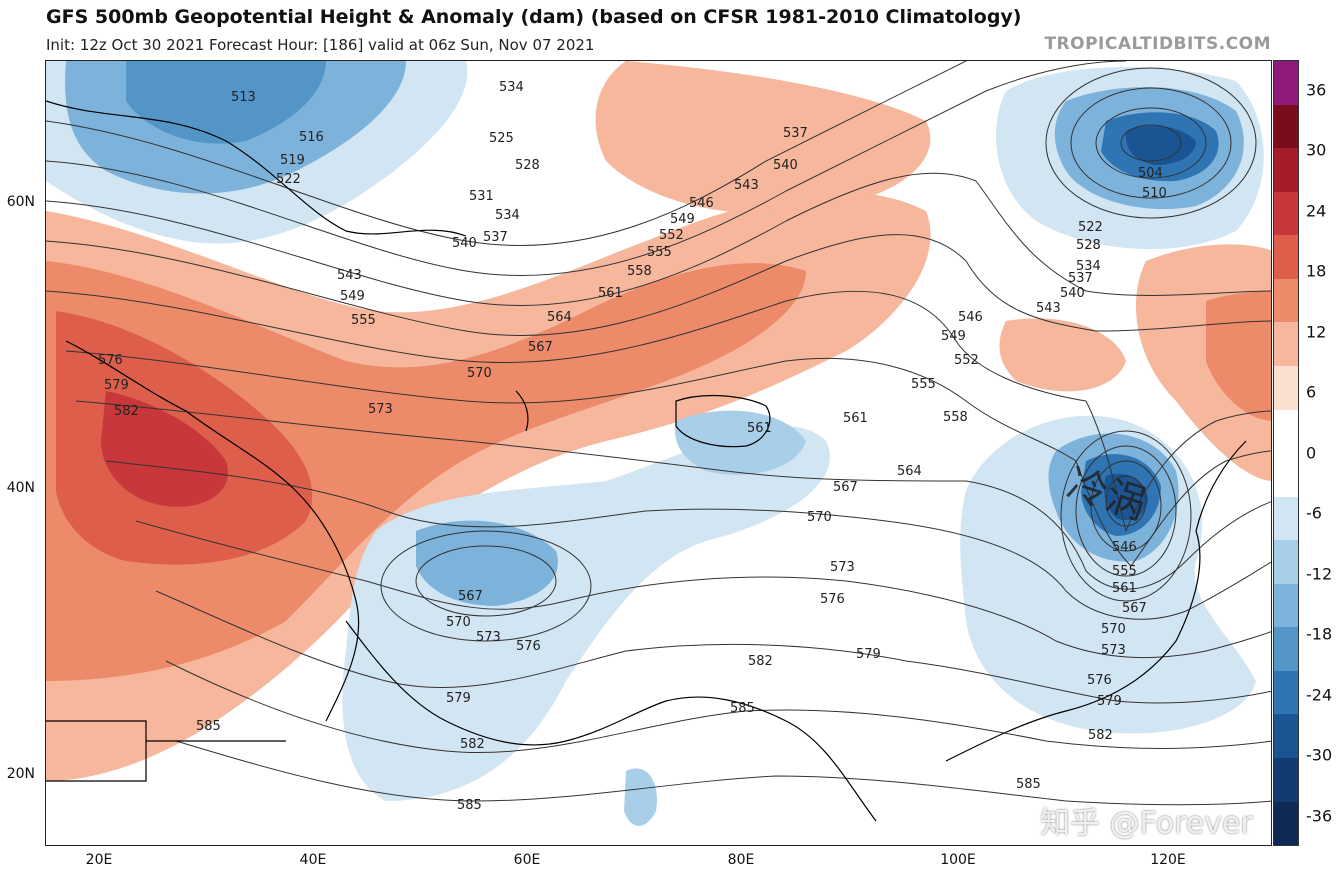 This screenshot has width=1343, height=872. I want to click on colorbar-tick: -18, so click(1319, 634).